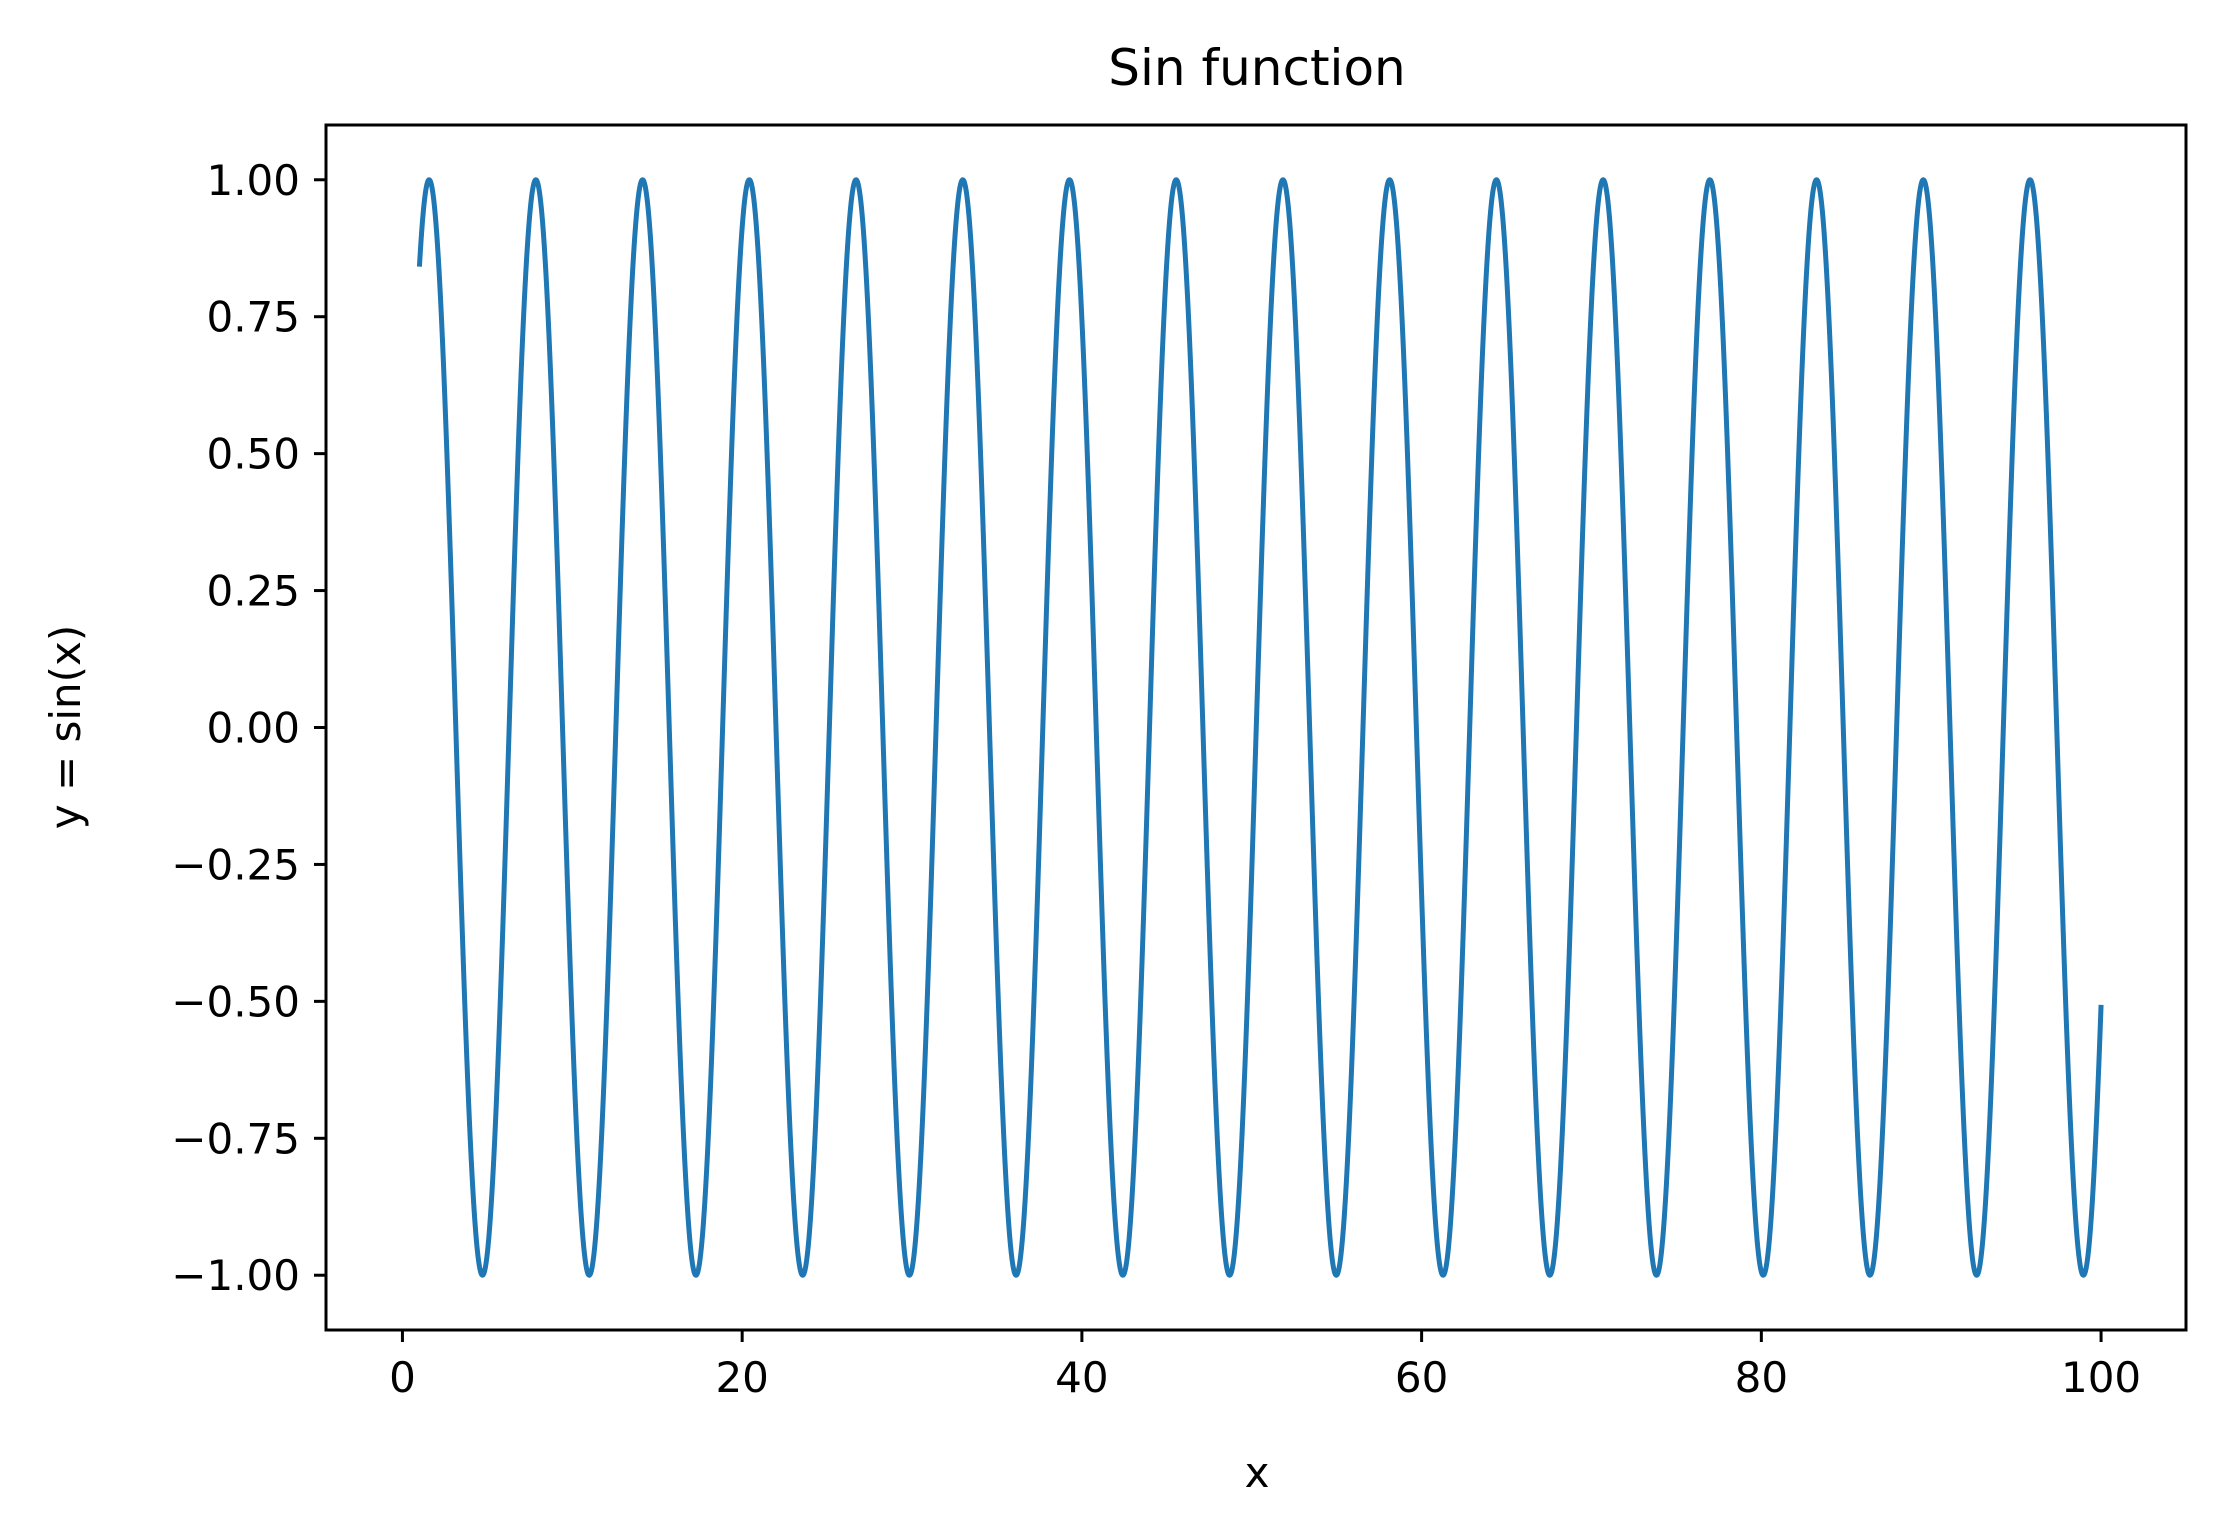  I want to click on x-tick-label: 80, so click(1761, 1377).